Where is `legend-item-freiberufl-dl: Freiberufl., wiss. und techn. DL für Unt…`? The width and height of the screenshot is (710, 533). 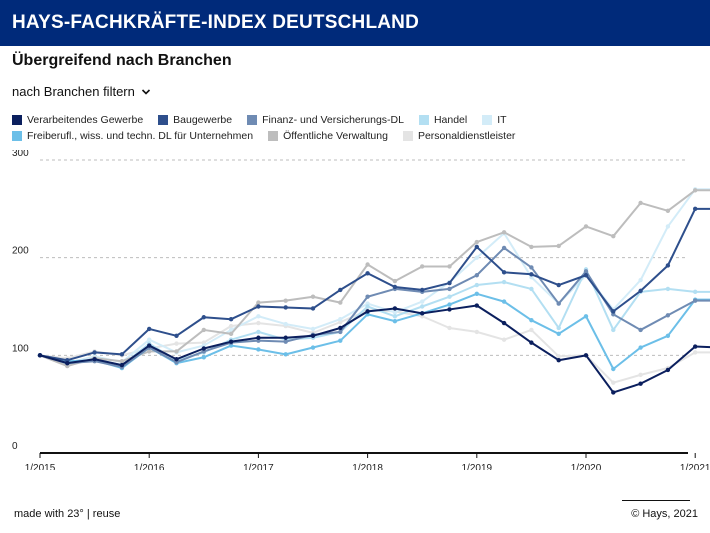 legend-item-freiberufl-dl: Freiberufl., wiss. und techn. DL für Unt… is located at coordinates (132, 136).